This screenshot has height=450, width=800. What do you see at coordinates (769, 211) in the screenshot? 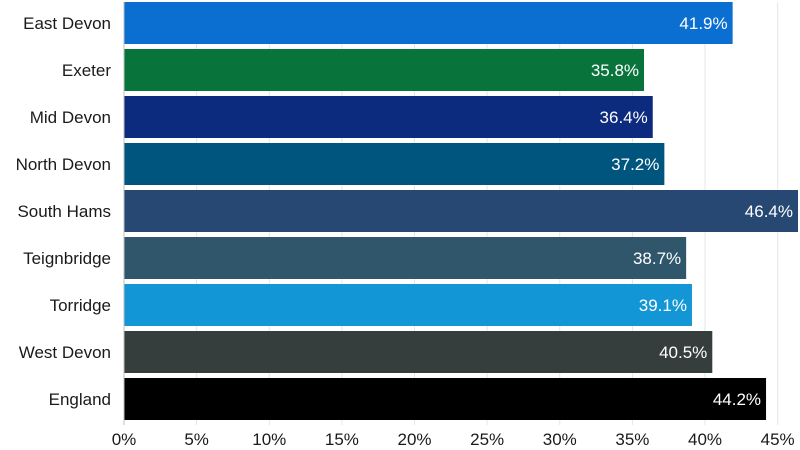
I see `data-label: 46.4%` at bounding box center [769, 211].